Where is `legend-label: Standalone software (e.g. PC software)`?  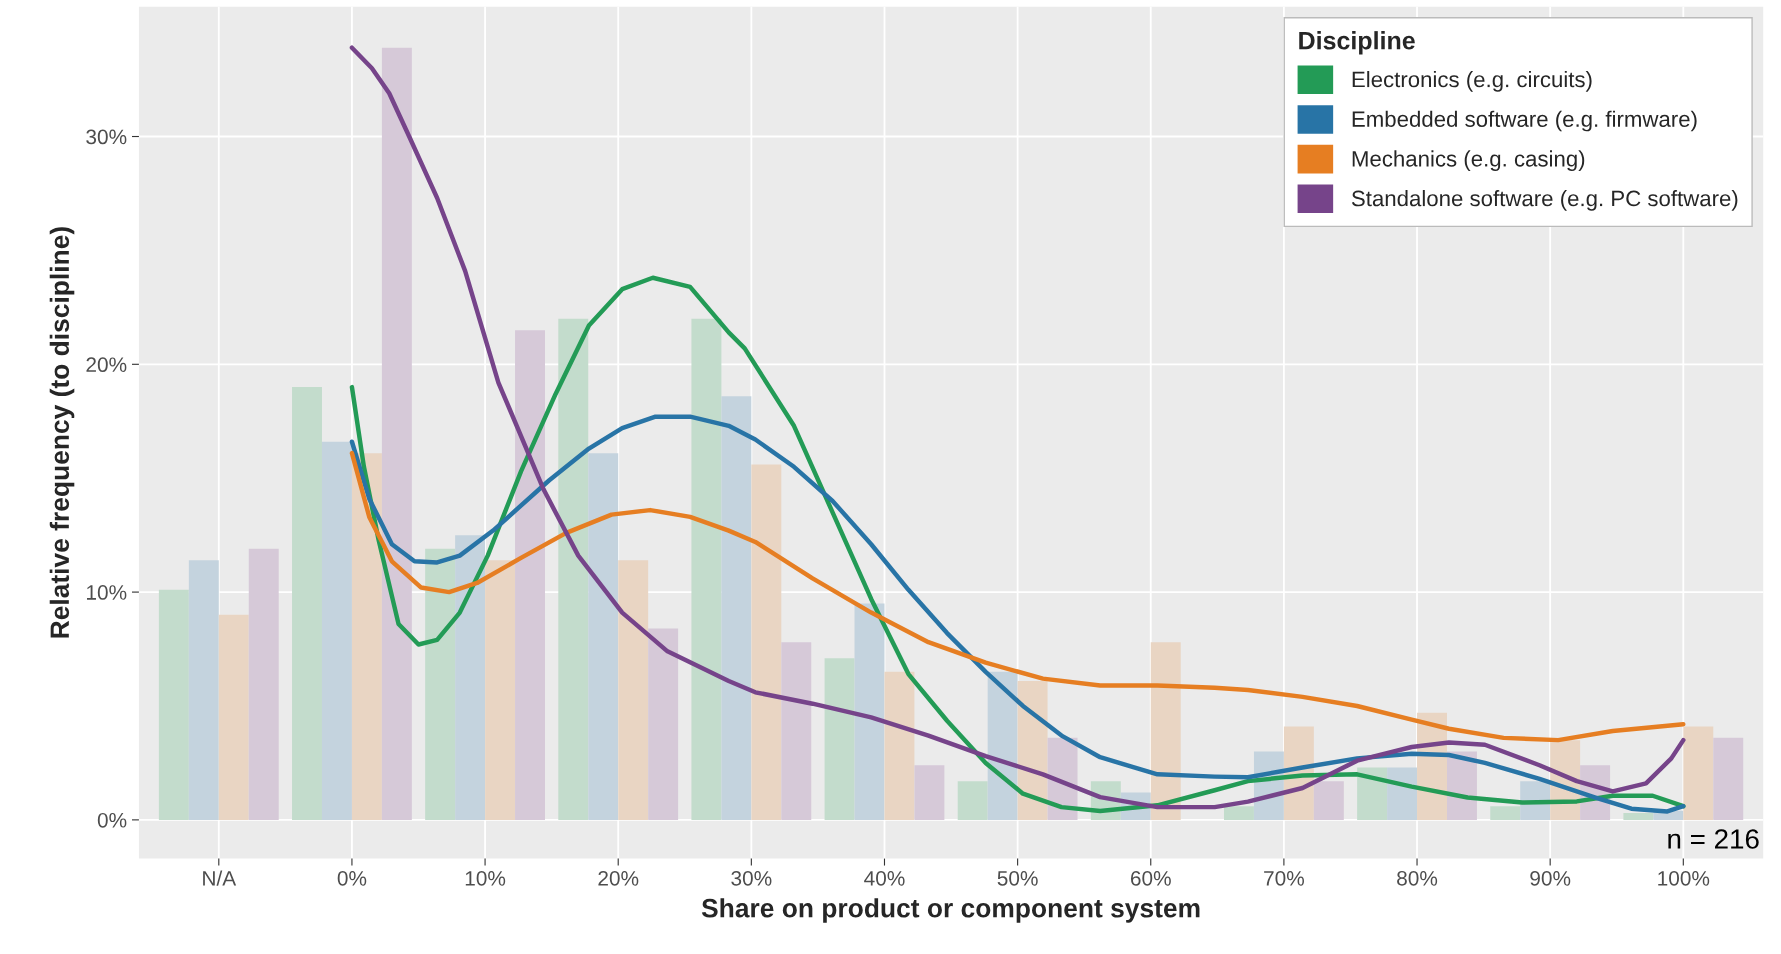 legend-label: Standalone software (e.g. PC software) is located at coordinates (1544, 200).